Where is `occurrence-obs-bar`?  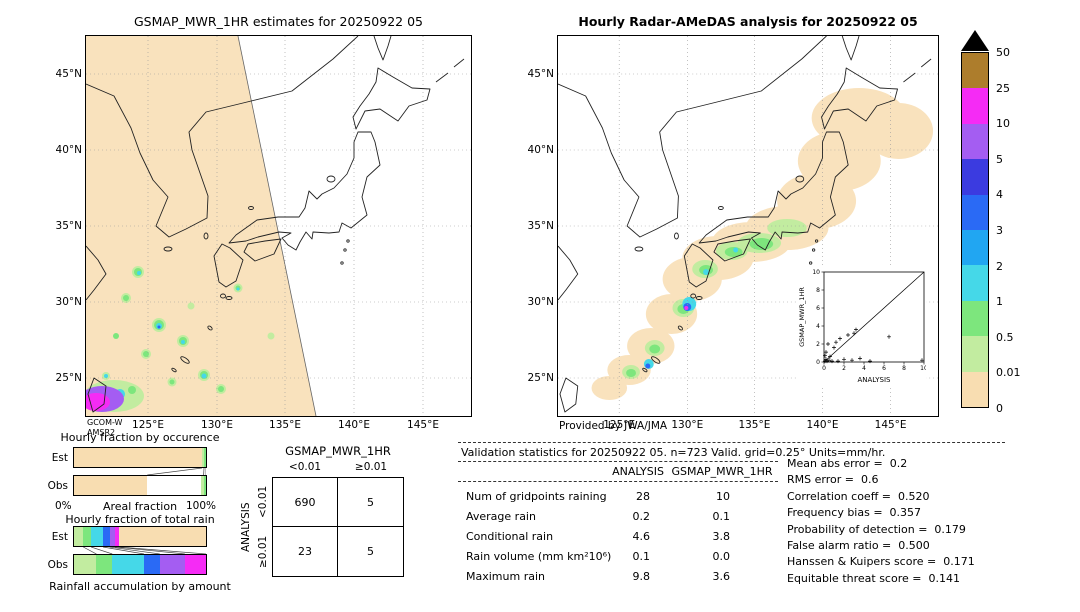 occurrence-obs-bar is located at coordinates (140, 485).